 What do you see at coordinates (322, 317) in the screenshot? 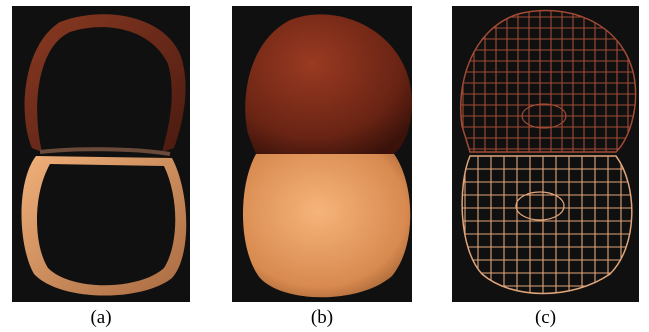
I see `caption-b: (b)` at bounding box center [322, 317].